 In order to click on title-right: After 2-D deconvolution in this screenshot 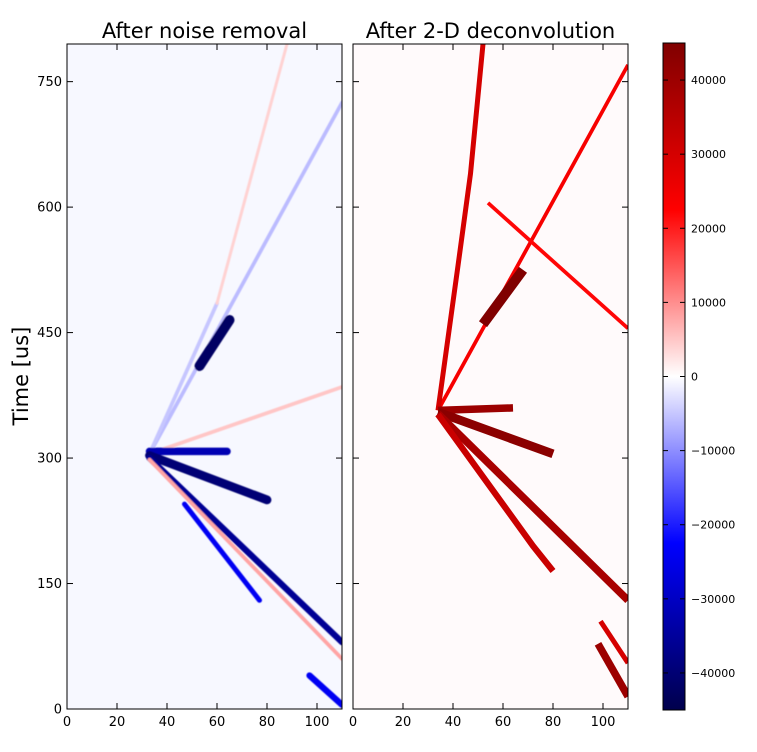, I will do `click(491, 31)`.